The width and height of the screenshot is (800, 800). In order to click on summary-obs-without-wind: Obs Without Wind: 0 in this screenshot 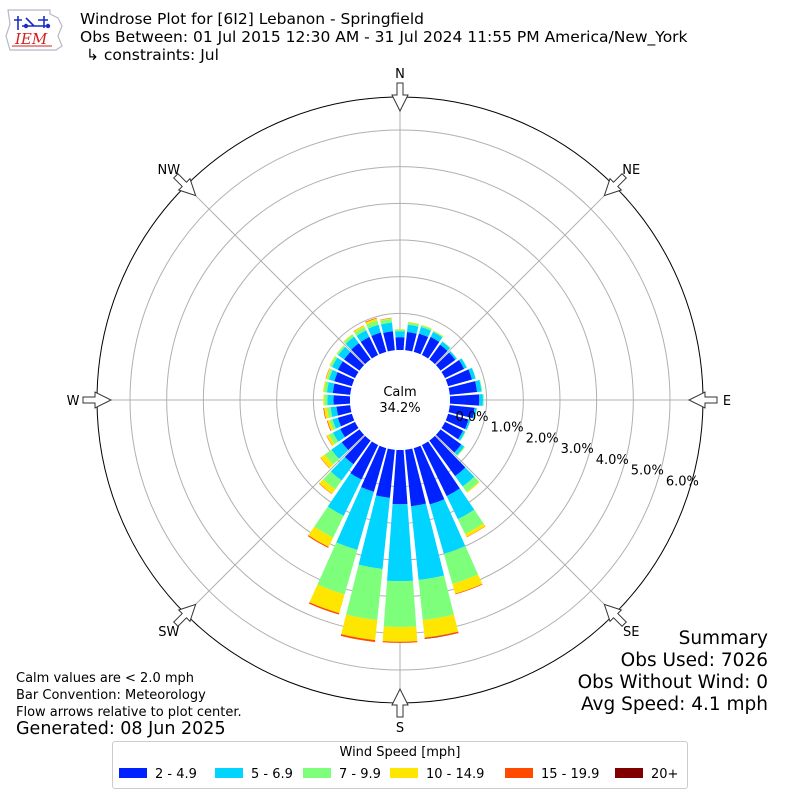, I will do `click(672, 682)`.